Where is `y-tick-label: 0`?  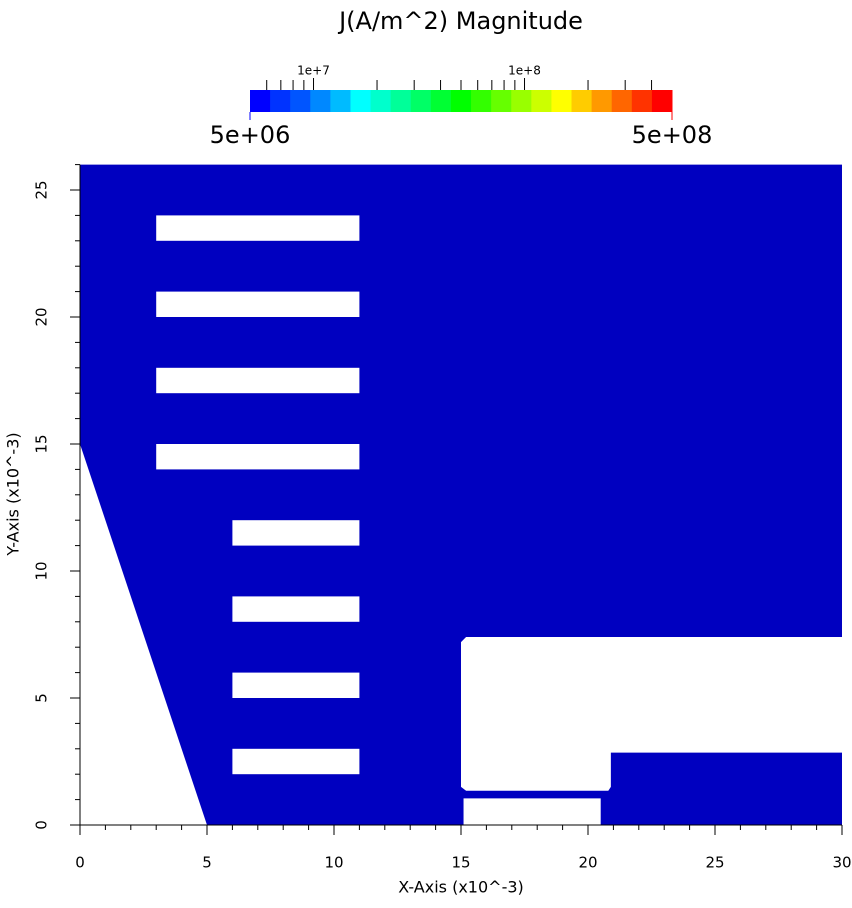 y-tick-label: 0 is located at coordinates (42, 825).